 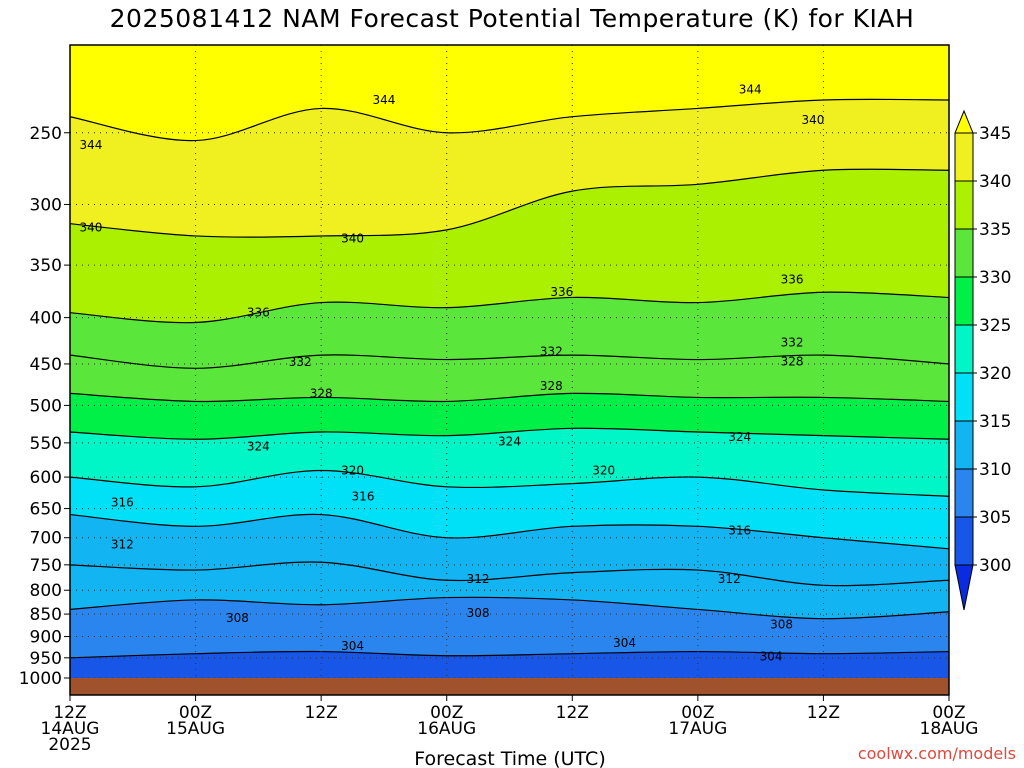 What do you see at coordinates (46, 205) in the screenshot?
I see `y-tick-label: 300` at bounding box center [46, 205].